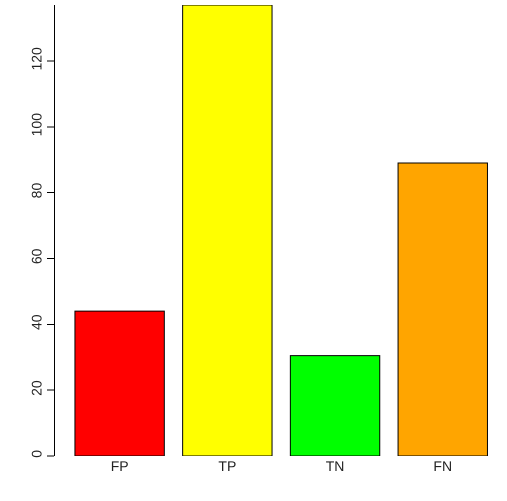 This screenshot has height=501, width=507. What do you see at coordinates (36, 190) in the screenshot?
I see `y-tick-label: 80` at bounding box center [36, 190].